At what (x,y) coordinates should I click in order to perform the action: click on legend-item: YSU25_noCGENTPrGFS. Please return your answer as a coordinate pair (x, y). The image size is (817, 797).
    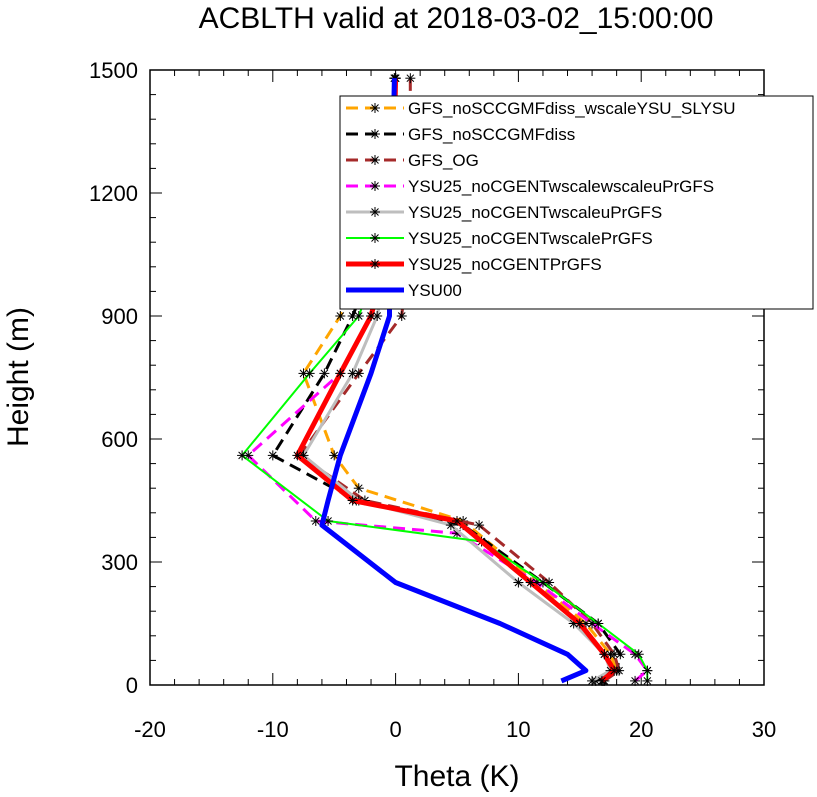
    Looking at the image, I should click on (474, 264).